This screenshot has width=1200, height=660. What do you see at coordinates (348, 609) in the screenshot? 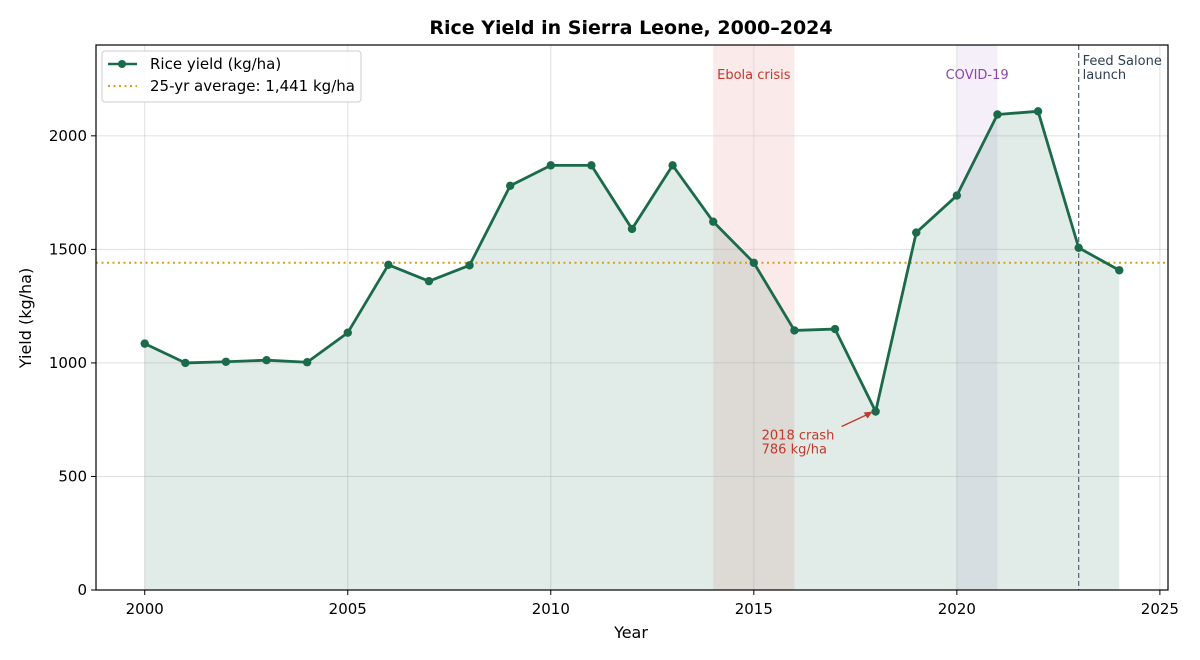
I see `x-tick-label: 2005` at bounding box center [348, 609].